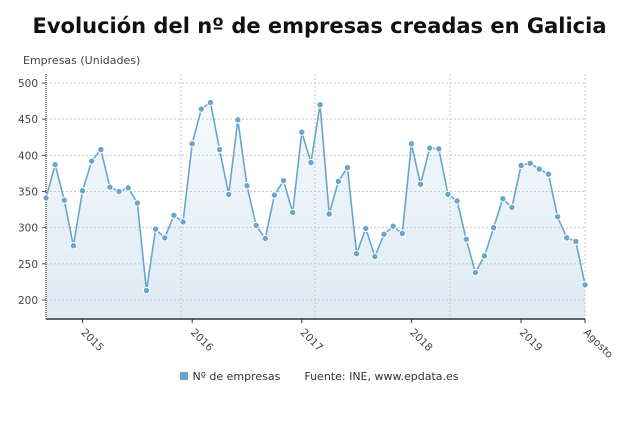 The width and height of the screenshot is (639, 431). What do you see at coordinates (420, 340) in the screenshot?
I see `x-tick-label: 2018` at bounding box center [420, 340].